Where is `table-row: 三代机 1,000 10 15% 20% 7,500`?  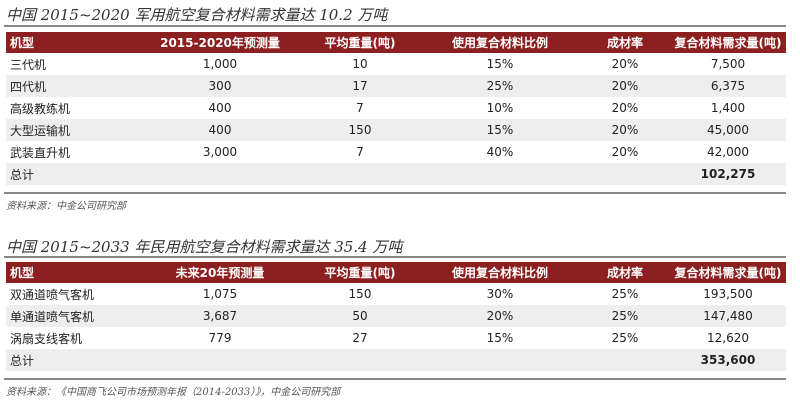 table-row: 三代机 1,000 10 15% 20% 7,500 is located at coordinates (396, 64).